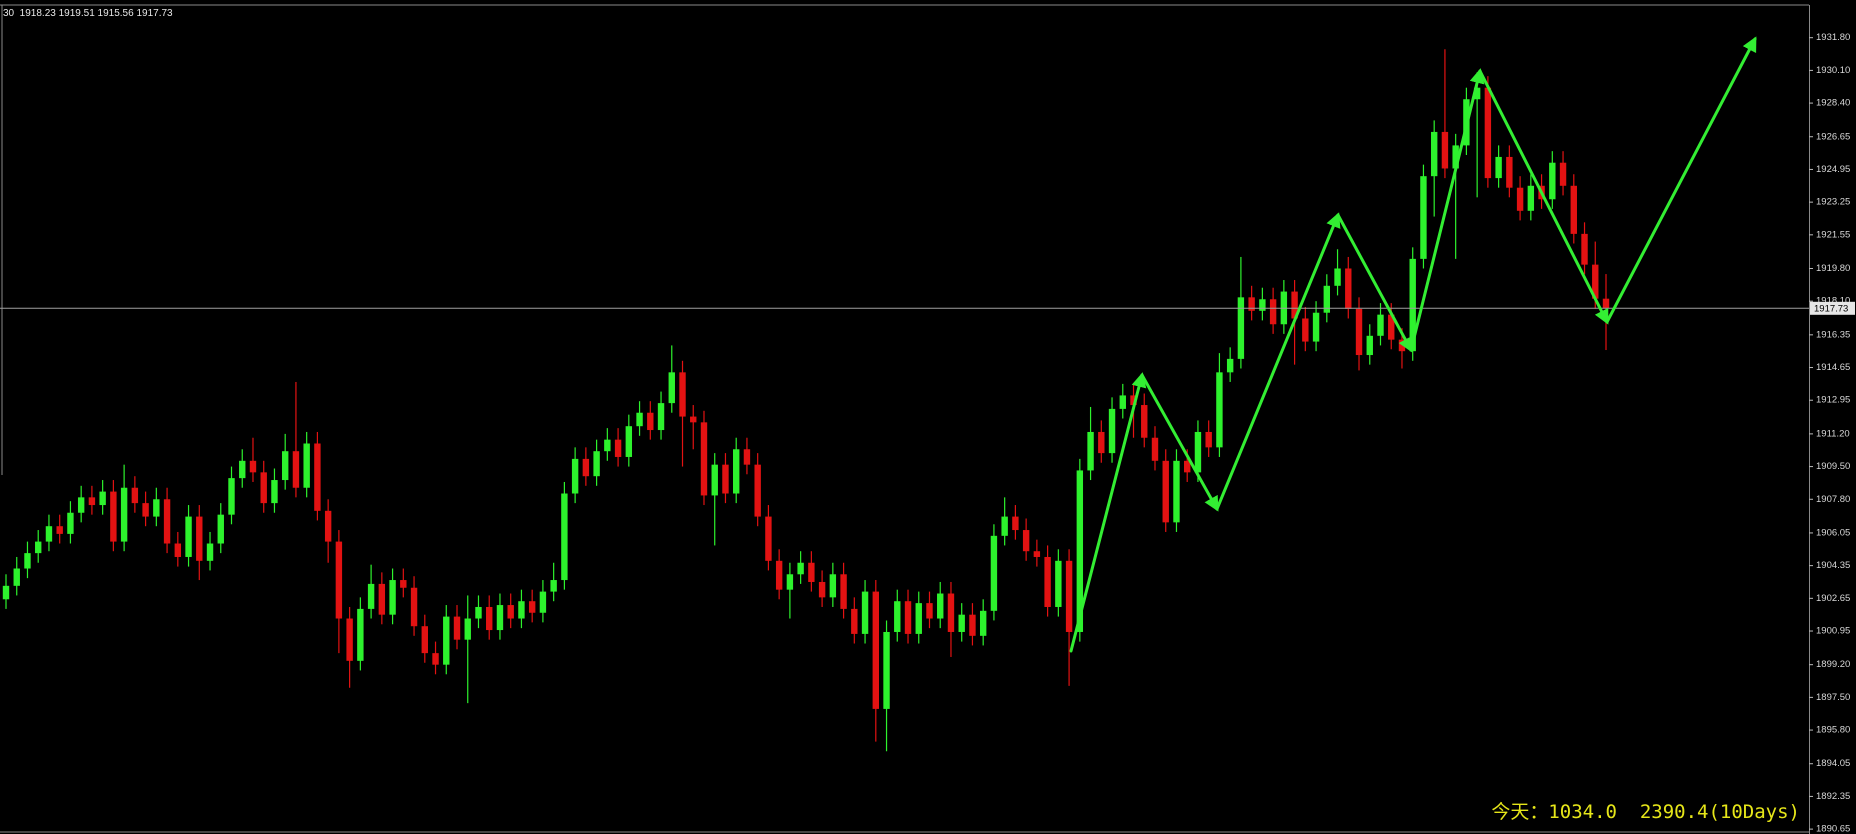  Describe the element at coordinates (1833, 532) in the screenshot. I see `y-tick-label: 1906.05` at that location.